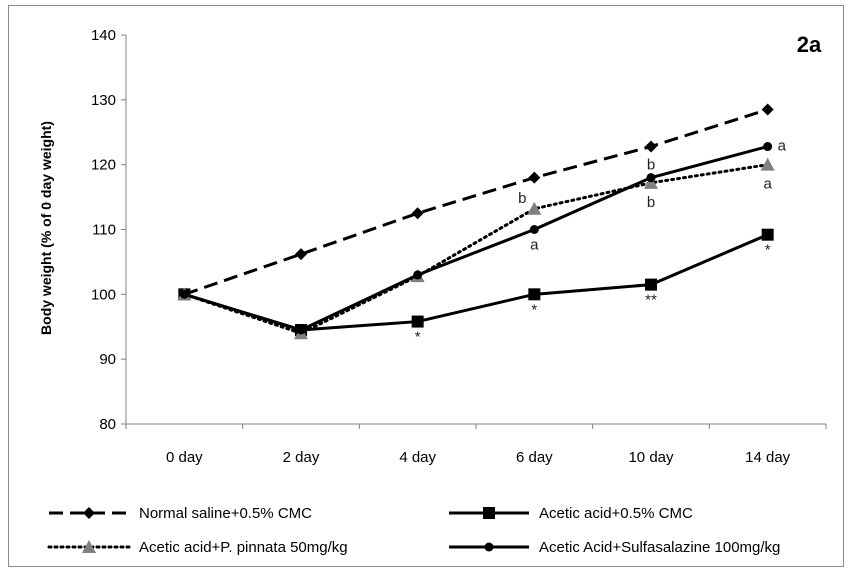 This screenshot has height=573, width=853. Describe the element at coordinates (651, 300) in the screenshot. I see `data-label: **` at that location.